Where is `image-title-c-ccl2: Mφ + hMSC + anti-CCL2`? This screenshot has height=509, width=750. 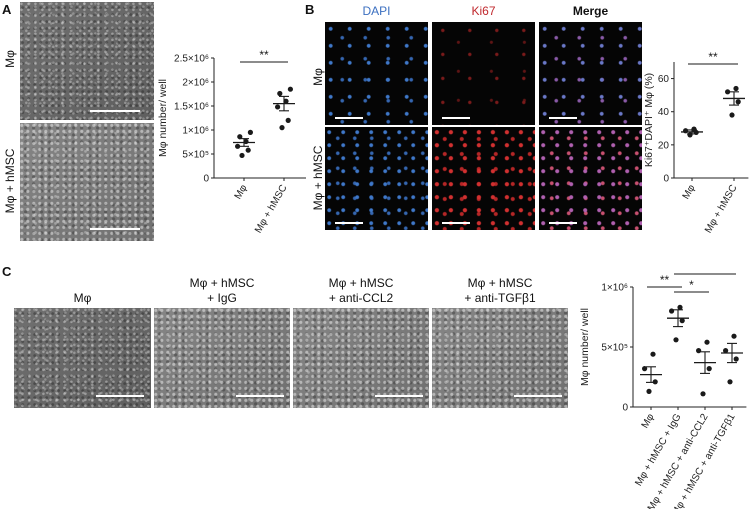
image-title-c-ccl2: Mφ + hMSC + anti-CCL2 is located at coordinates (361, 291).